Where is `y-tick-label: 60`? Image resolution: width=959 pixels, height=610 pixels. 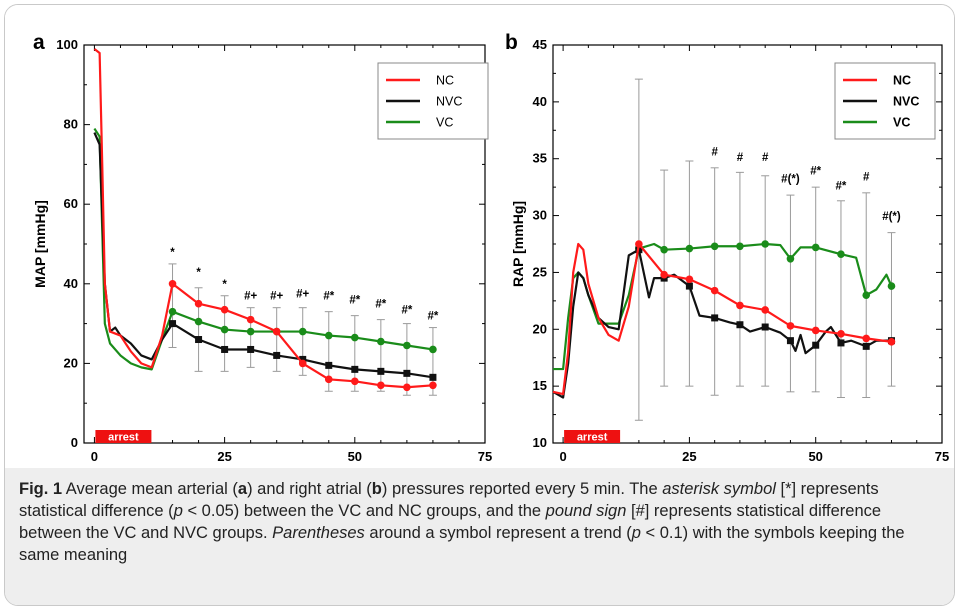 y-tick-label: 60 is located at coordinates (71, 203).